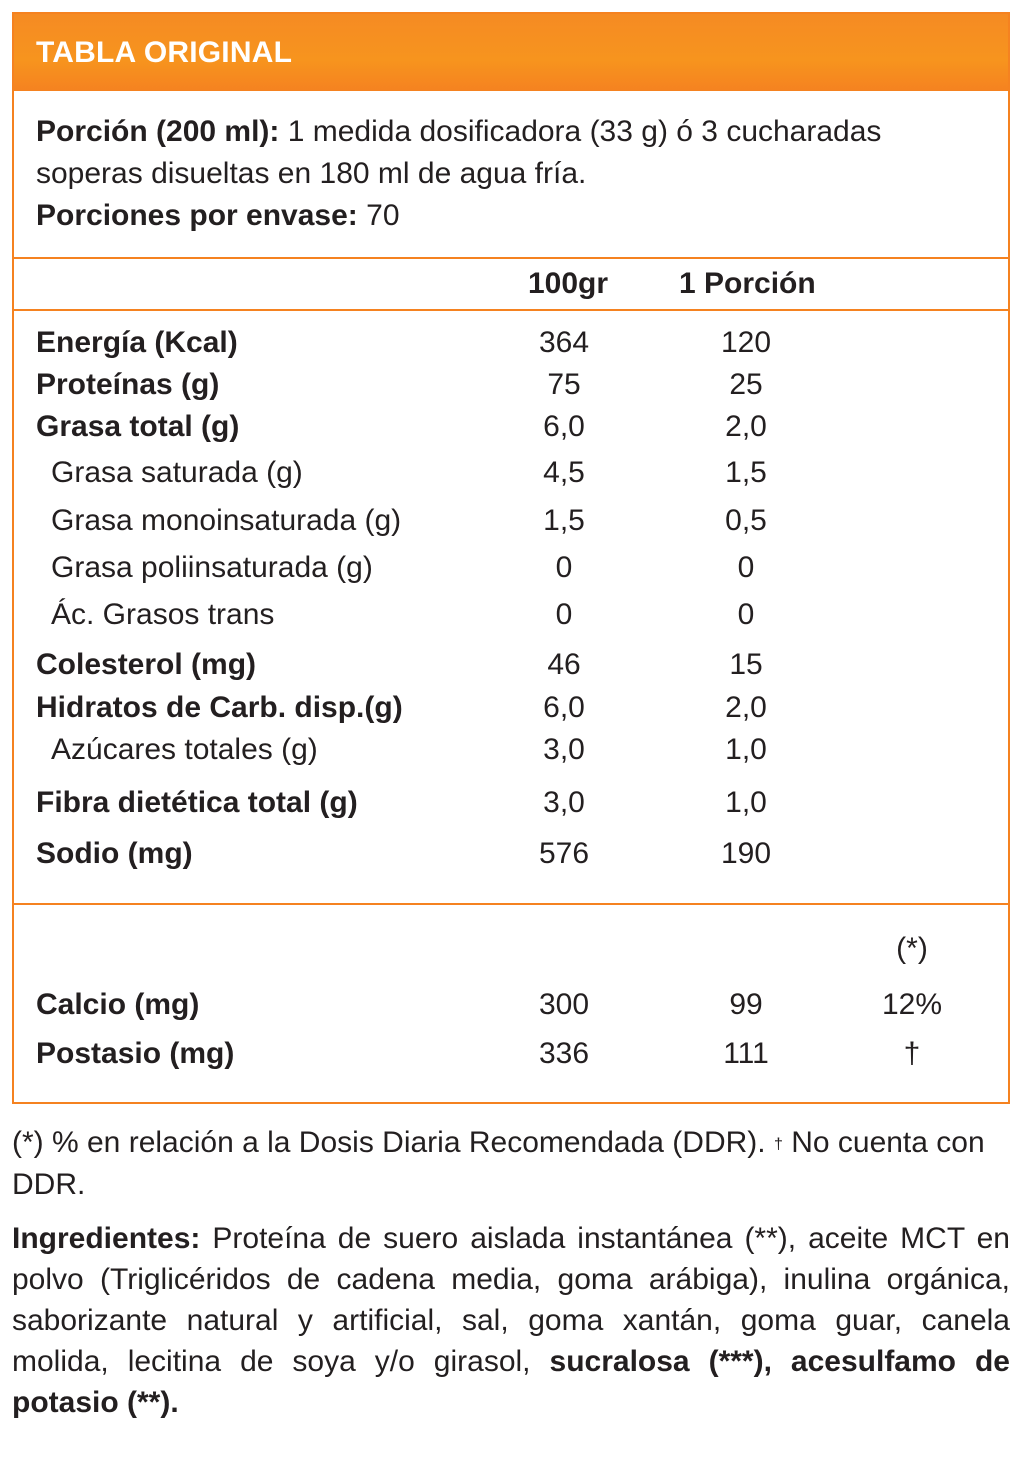  I want to click on table-row: Sodio (mg) 576 190, so click(511, 854).